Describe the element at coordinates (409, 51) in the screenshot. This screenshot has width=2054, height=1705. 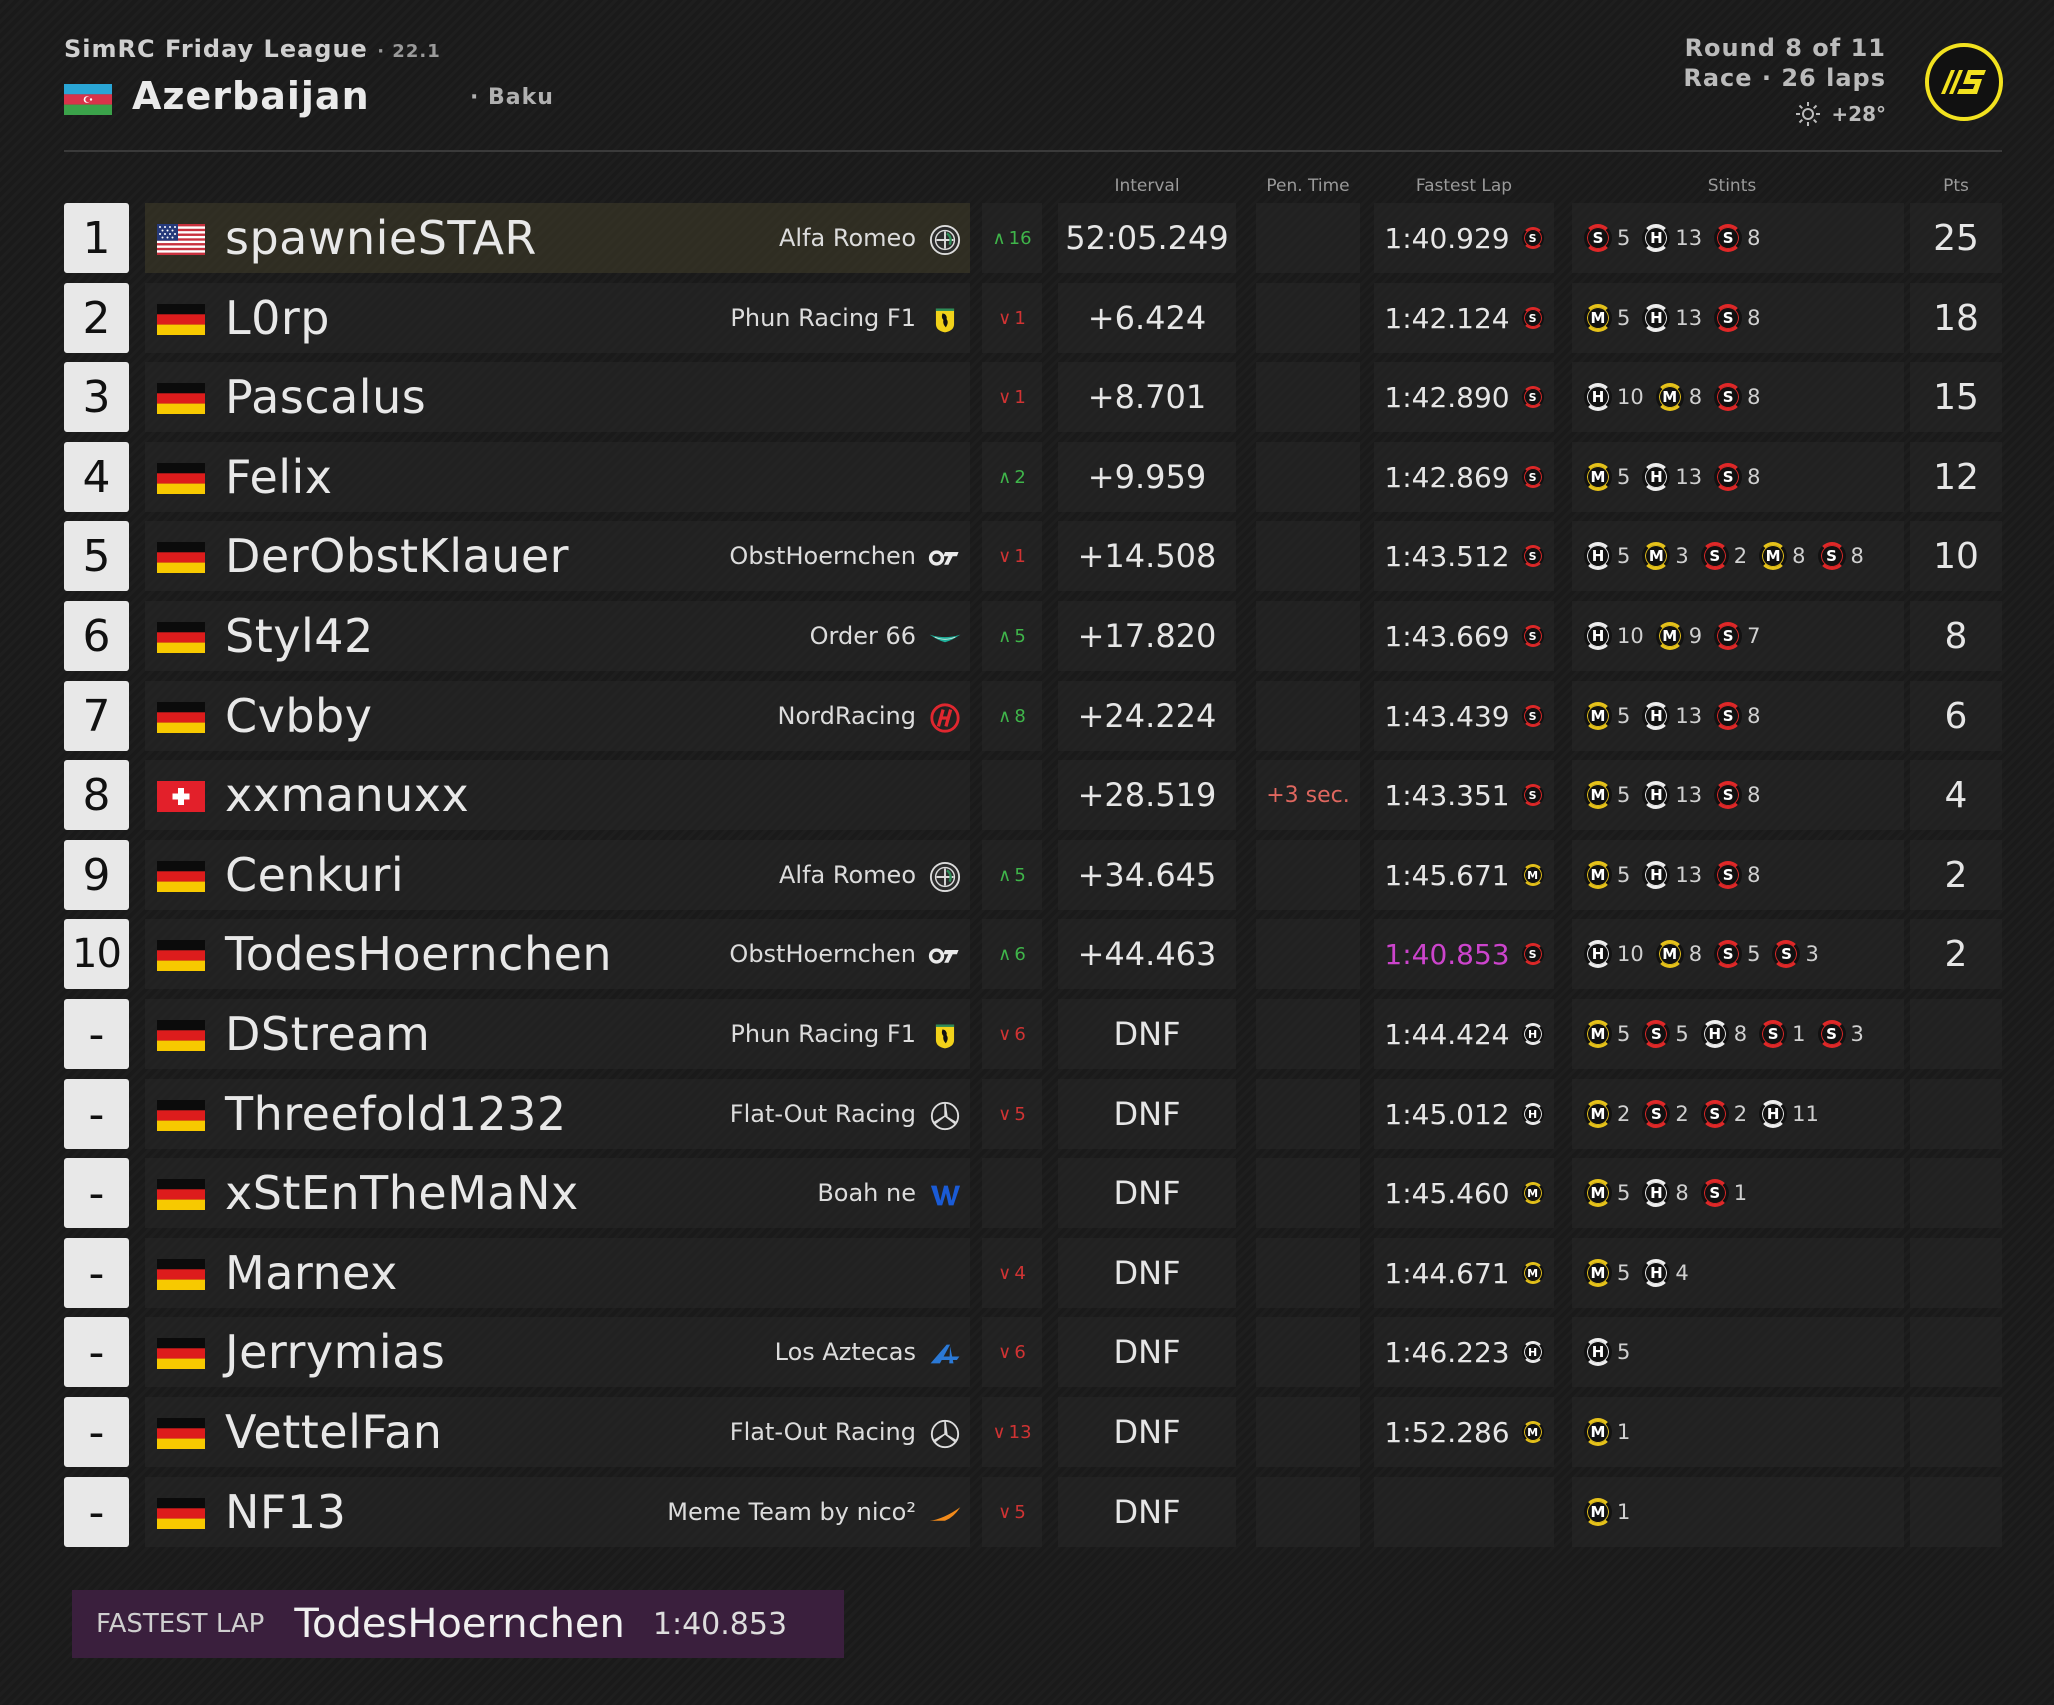
I see `league-version: · 22.1` at that location.